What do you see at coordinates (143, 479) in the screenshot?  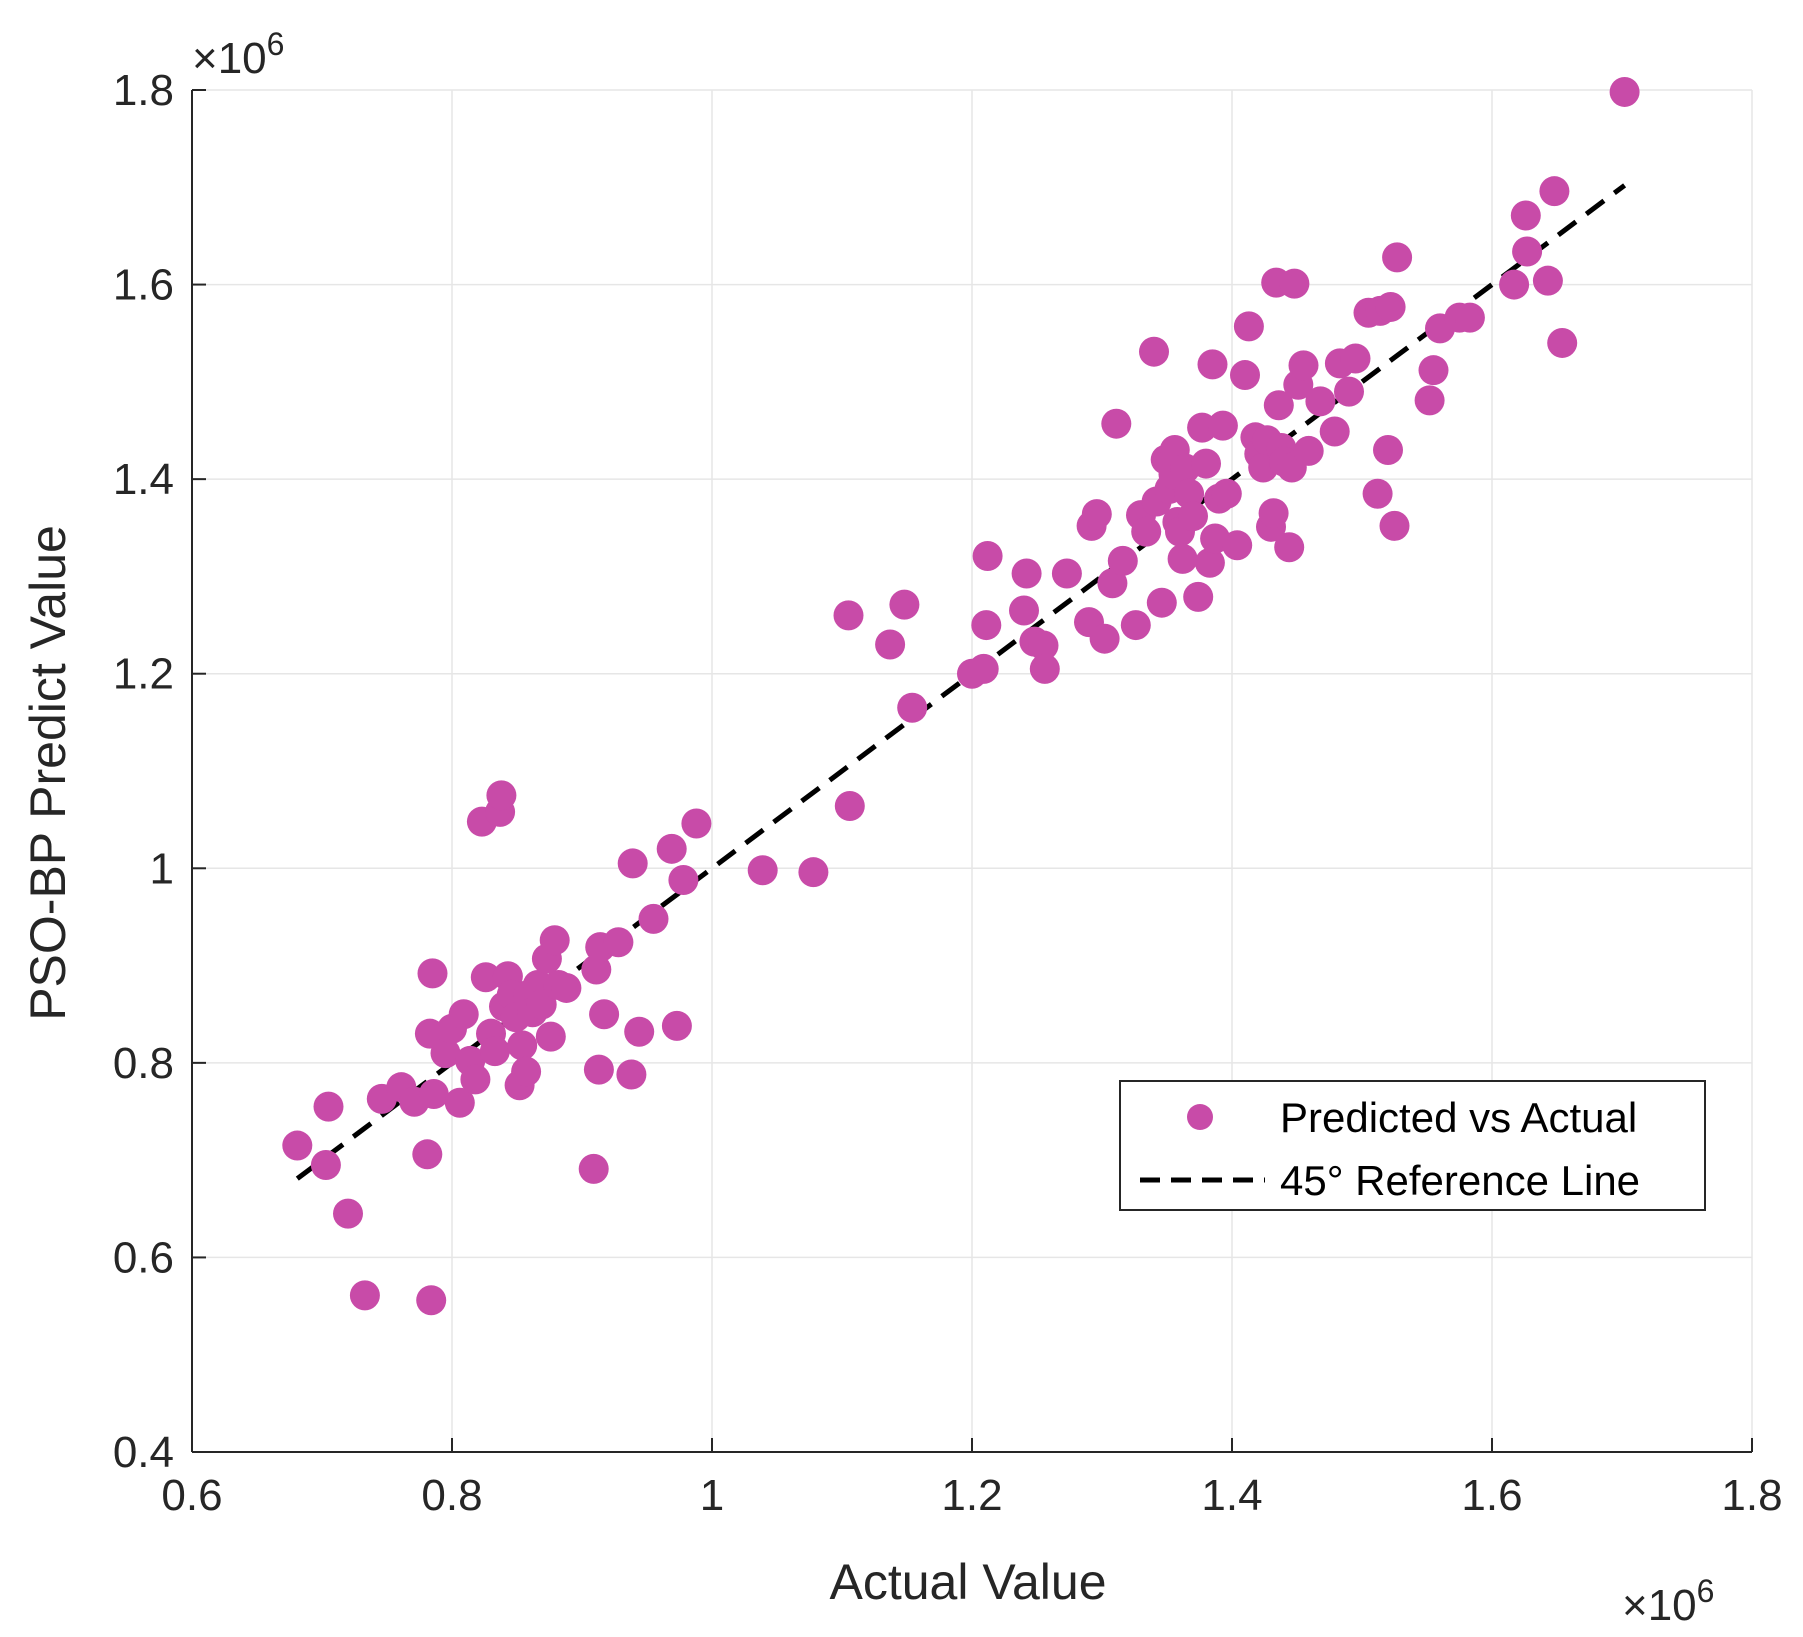 I see `y-tick-label-5: 1.4` at bounding box center [143, 479].